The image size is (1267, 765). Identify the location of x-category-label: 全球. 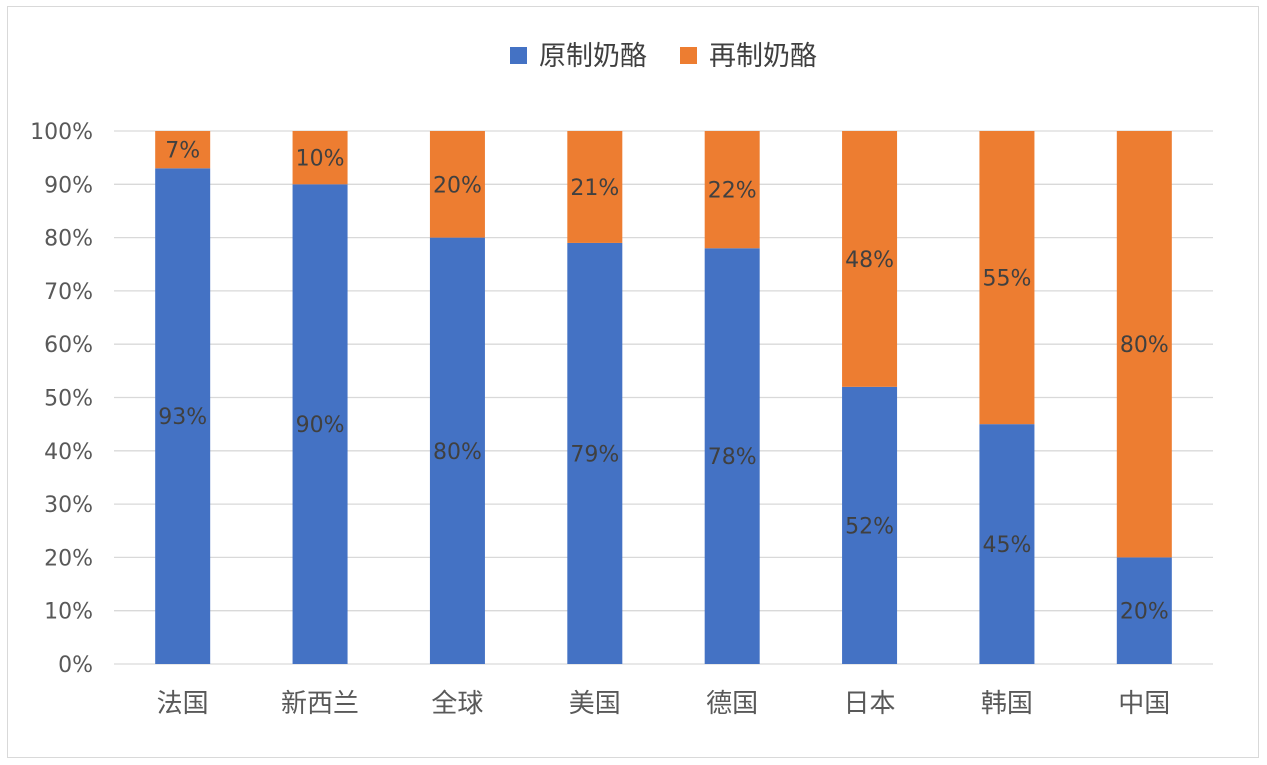
(457, 704).